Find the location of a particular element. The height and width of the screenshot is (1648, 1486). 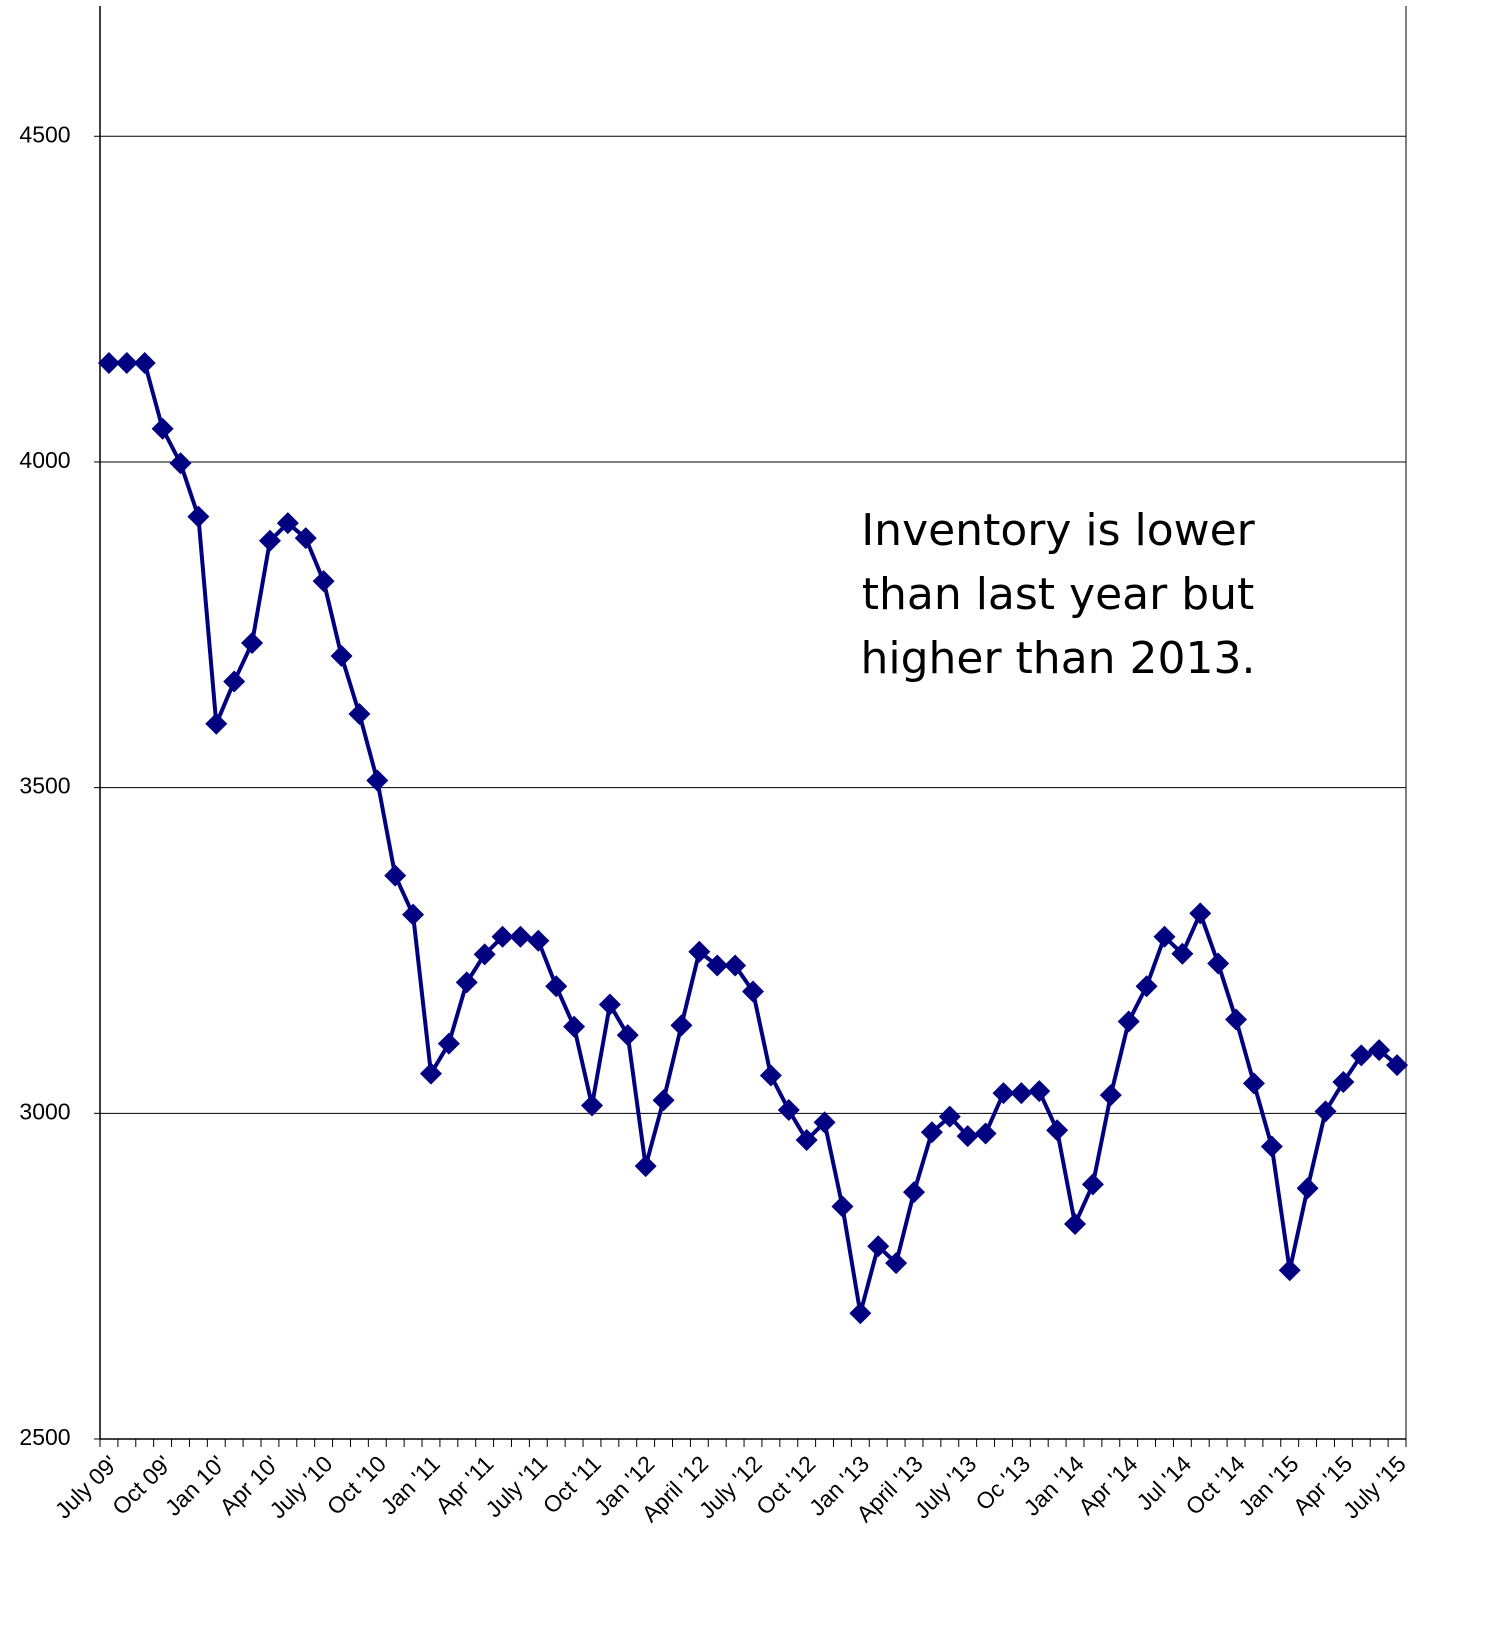

x-tick-label: Apr '14 is located at coordinates (1108, 1485).